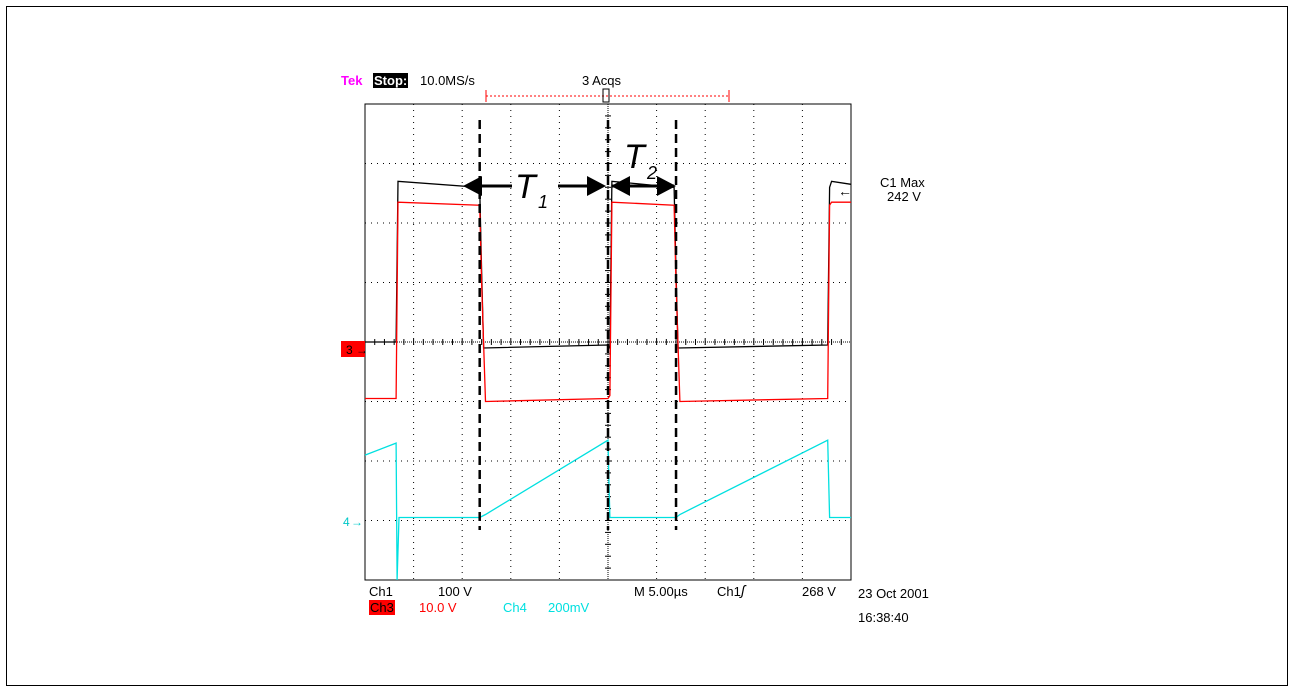 This screenshot has width=1296, height=690. I want to click on brand-label: Tek, so click(352, 80).